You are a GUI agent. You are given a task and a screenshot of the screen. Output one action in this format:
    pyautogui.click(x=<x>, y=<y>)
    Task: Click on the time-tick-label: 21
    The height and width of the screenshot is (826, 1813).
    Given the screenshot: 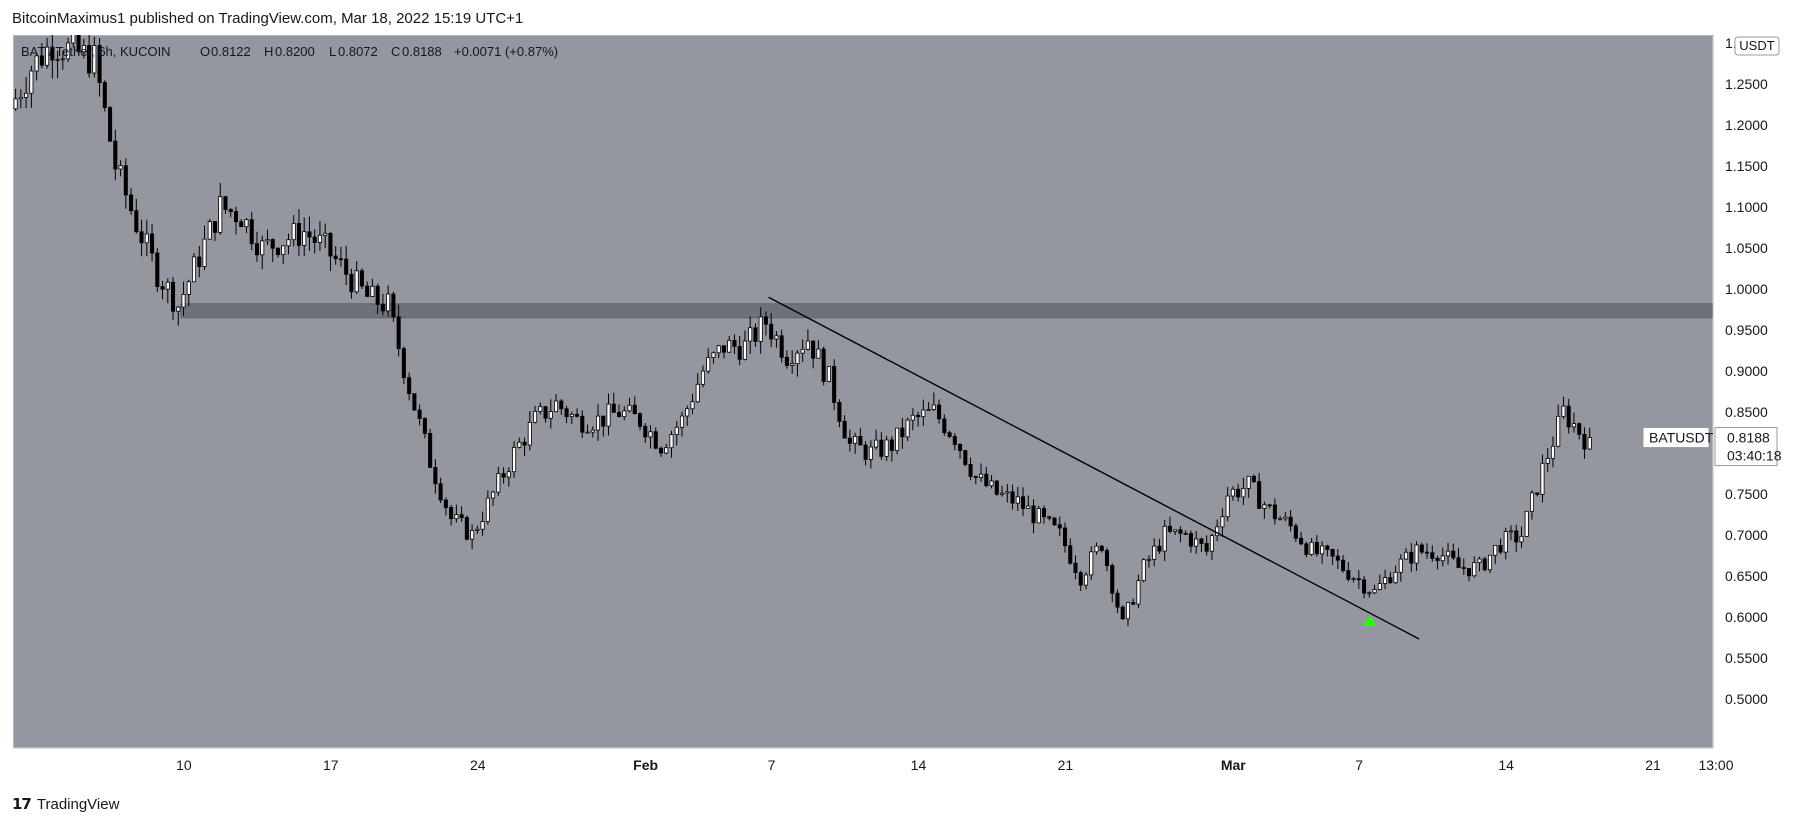 What is the action you would take?
    pyautogui.click(x=1653, y=765)
    